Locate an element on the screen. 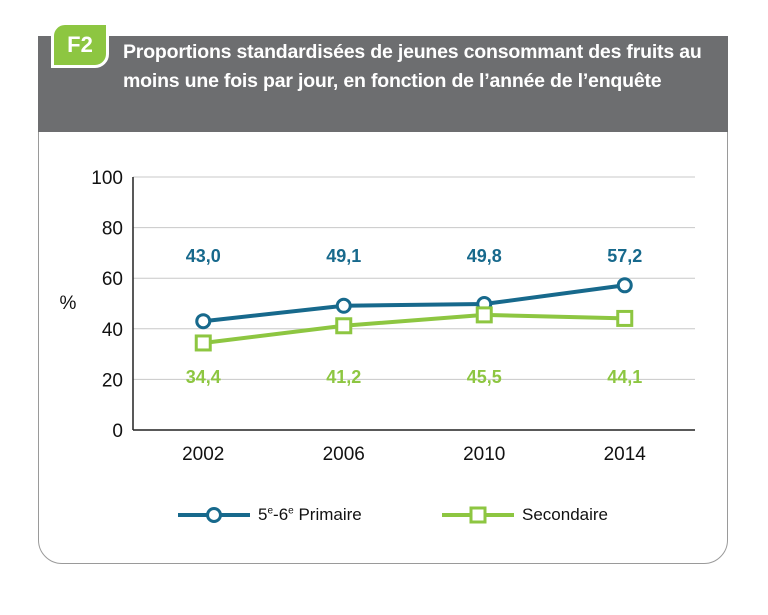  data-label: 43,0 is located at coordinates (203, 256).